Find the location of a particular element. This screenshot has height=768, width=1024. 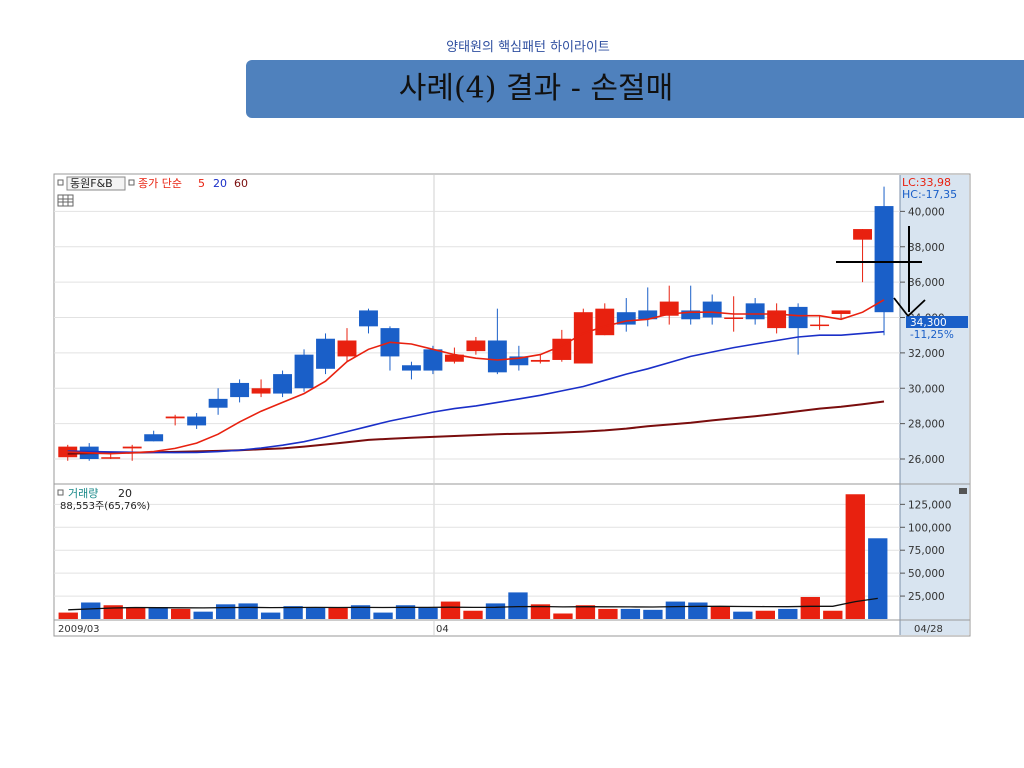

grid-toggle-icon is located at coordinates (65, 200).